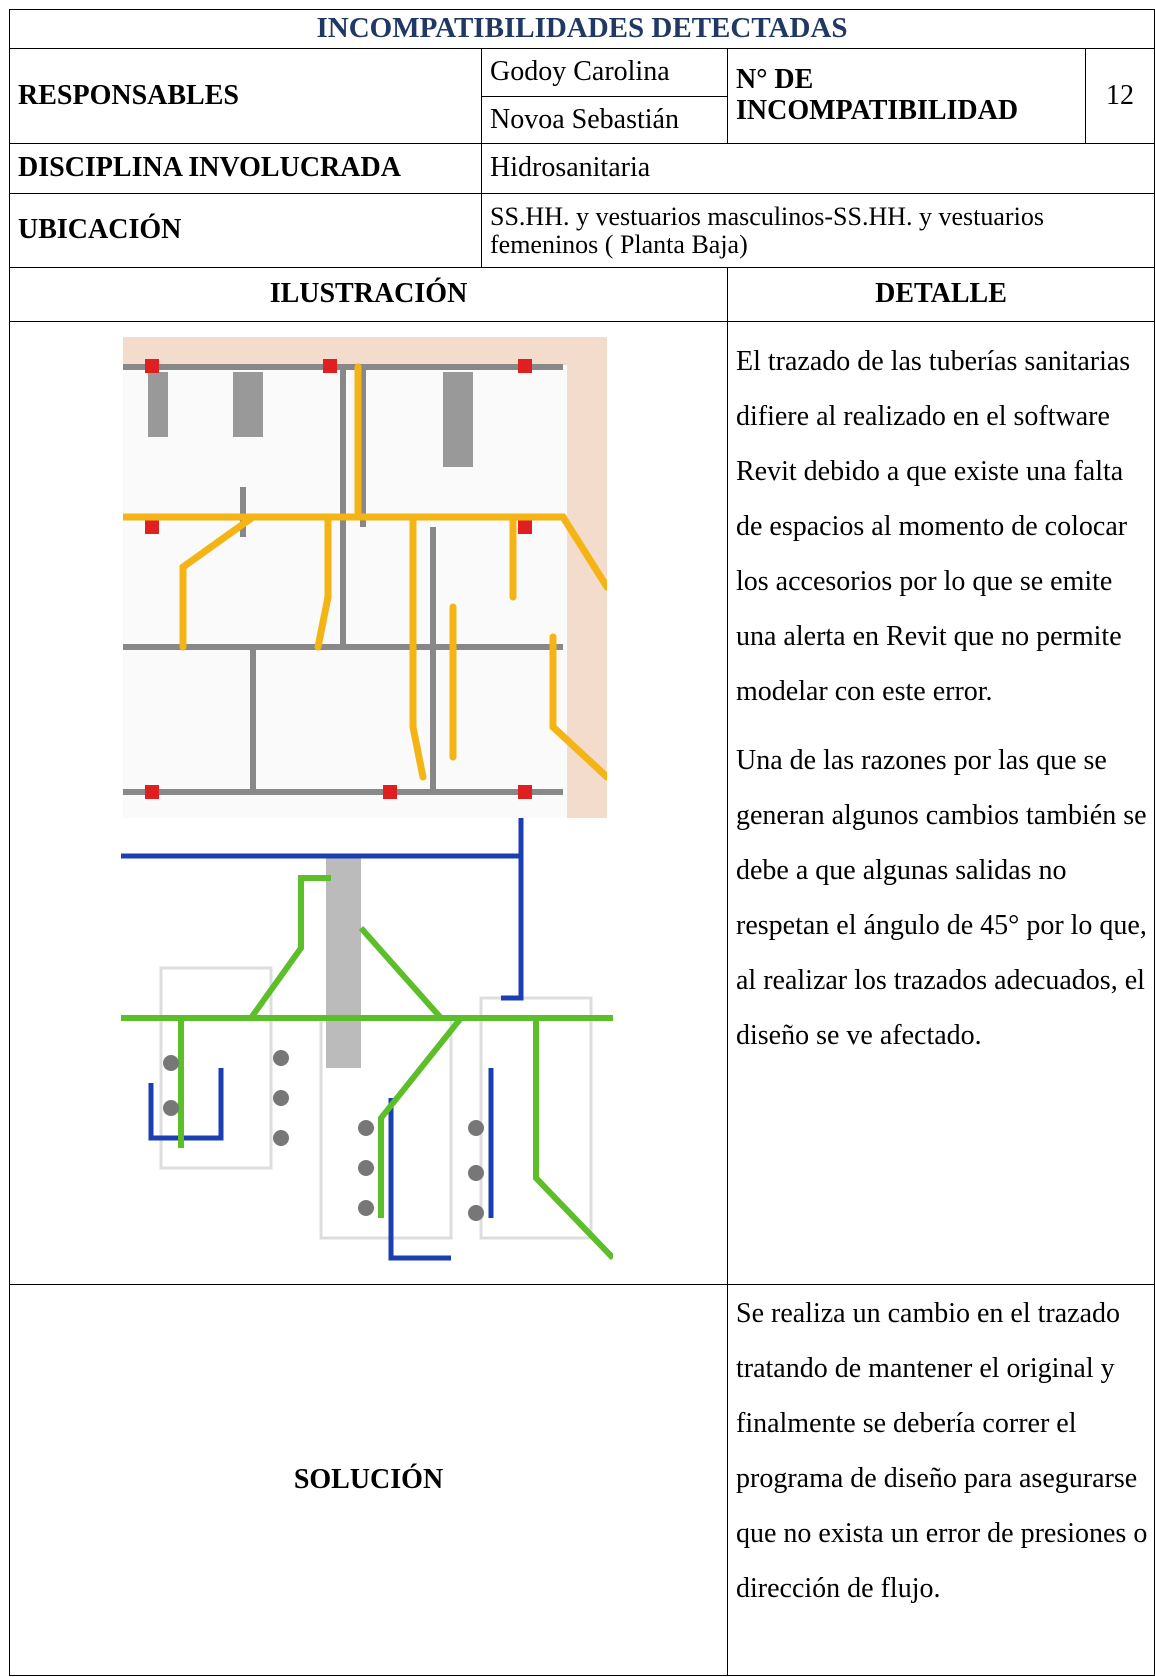 The height and width of the screenshot is (1677, 1155). I want to click on label: UBICACIÓN, so click(245, 230).